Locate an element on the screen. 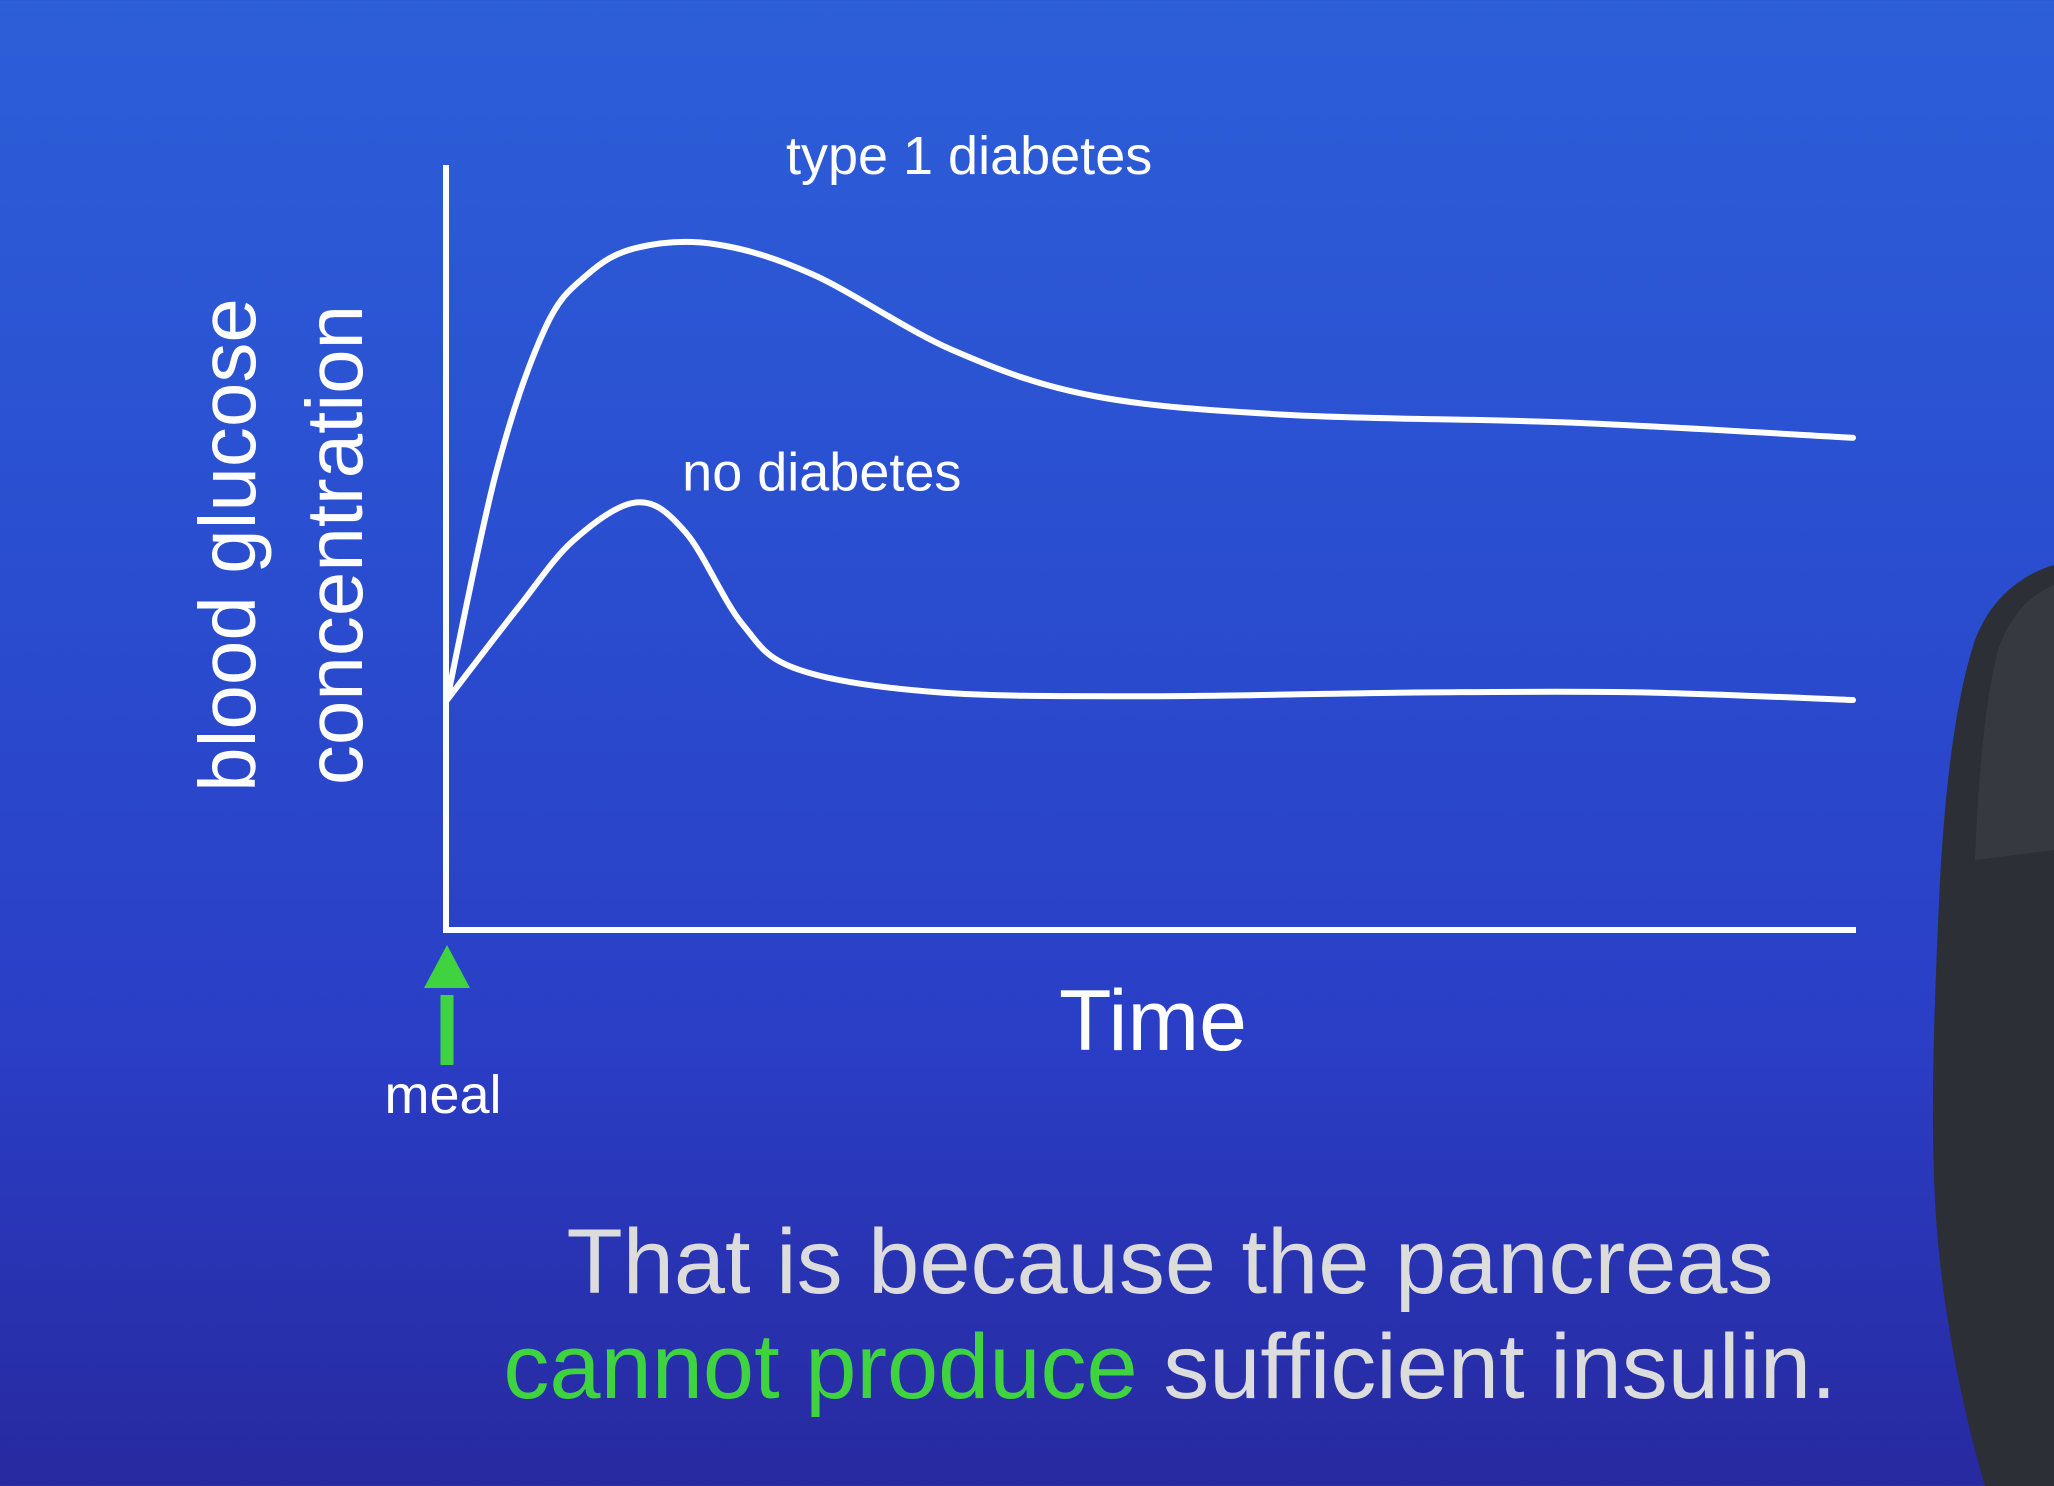 The height and width of the screenshot is (1486, 2054). series-label-no-diabetes: no diabetes is located at coordinates (821, 472).